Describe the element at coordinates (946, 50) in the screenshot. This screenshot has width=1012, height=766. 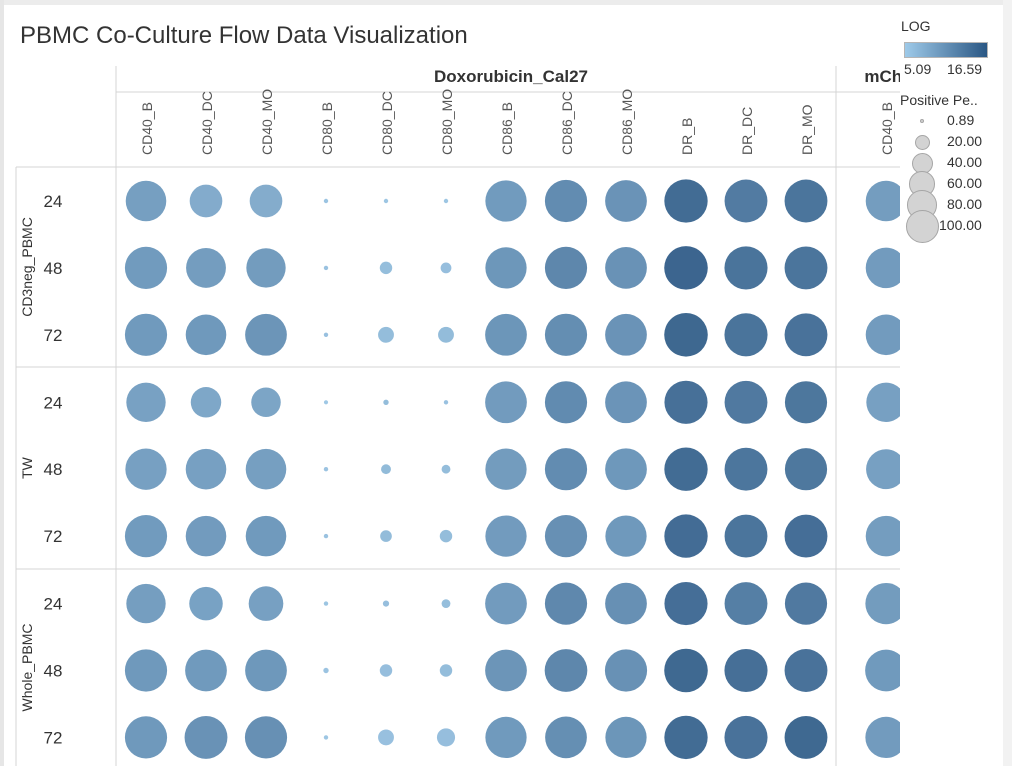
I see `color-legend-ramp` at that location.